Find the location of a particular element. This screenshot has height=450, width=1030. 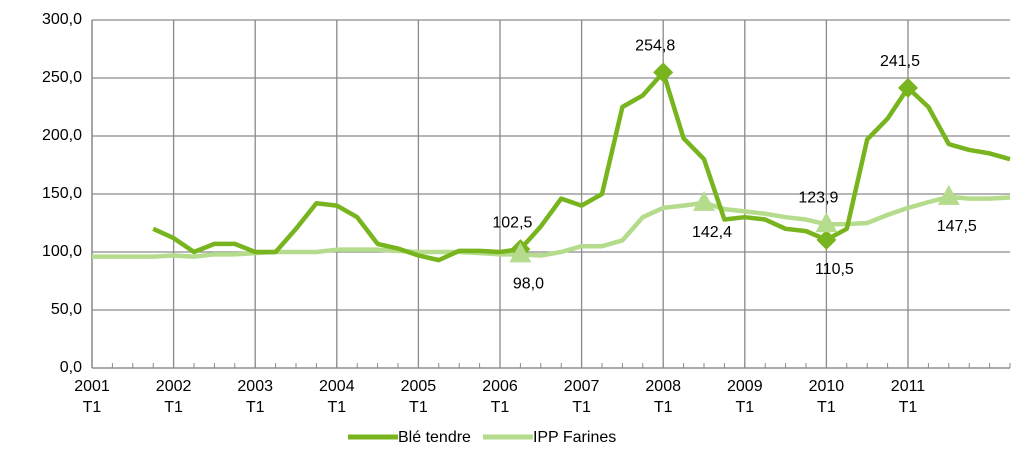

data-label: 98,0 is located at coordinates (528, 284).